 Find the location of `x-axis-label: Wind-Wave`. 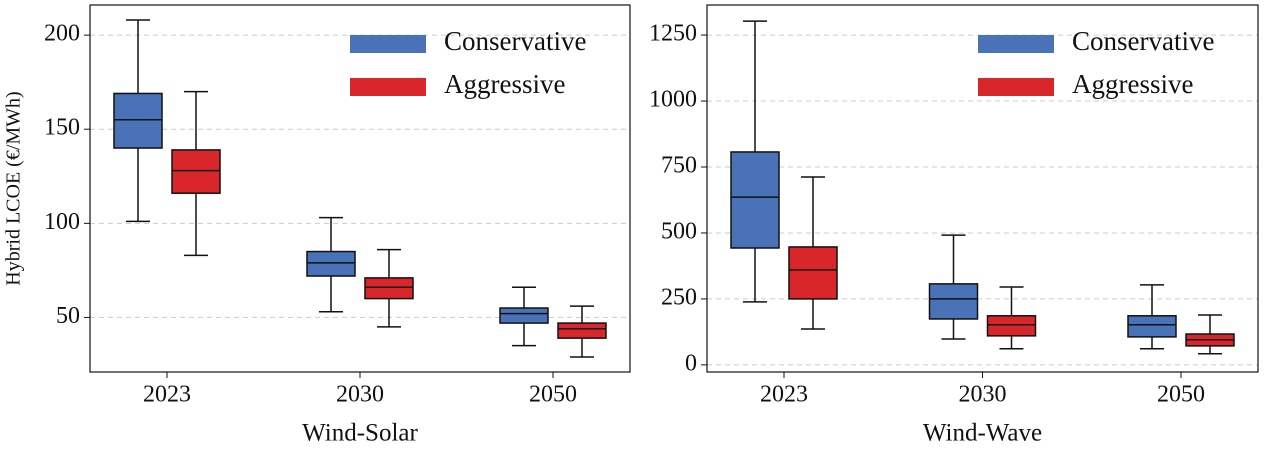

x-axis-label: Wind-Wave is located at coordinates (982, 433).